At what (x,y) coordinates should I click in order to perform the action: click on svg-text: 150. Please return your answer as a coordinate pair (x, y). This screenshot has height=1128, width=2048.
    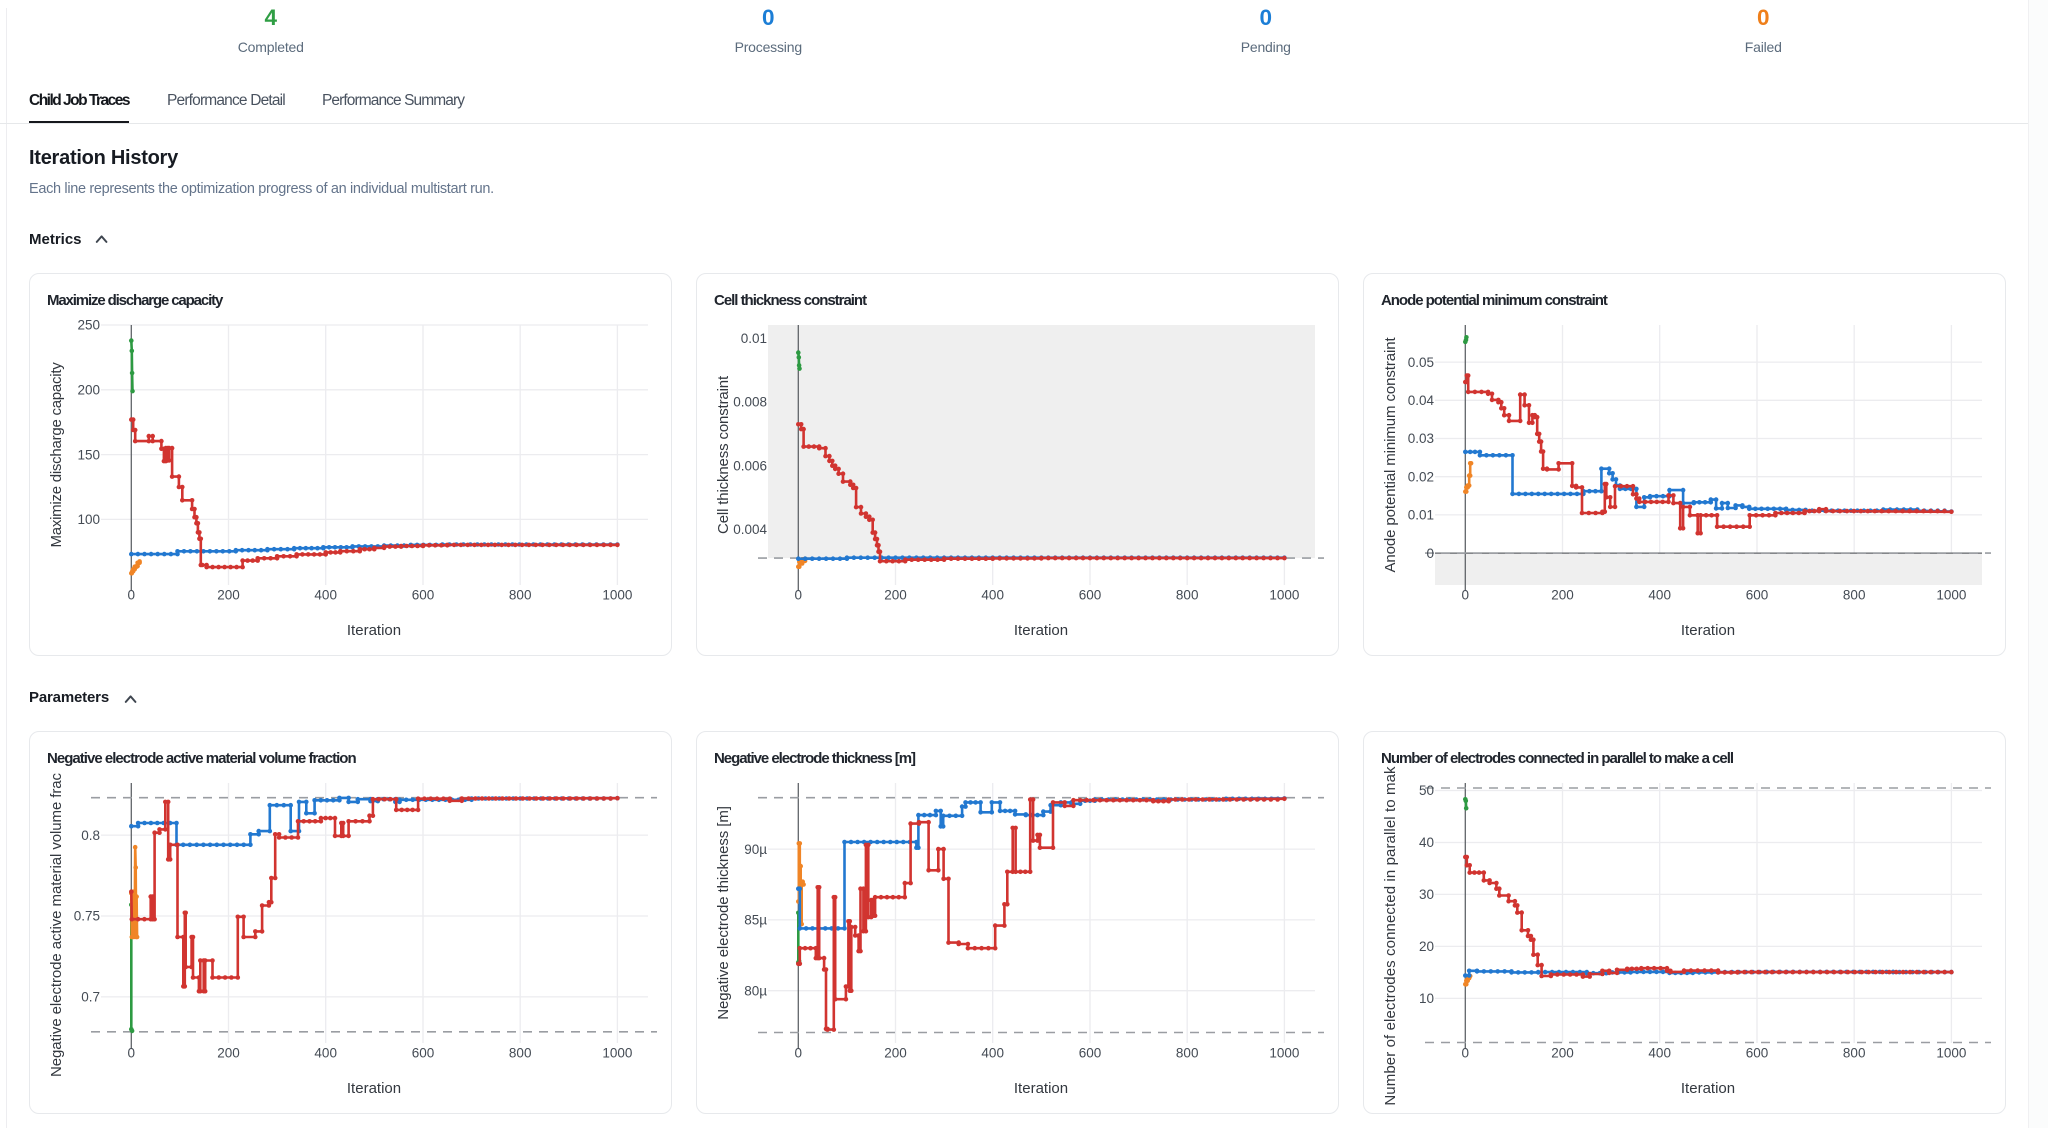
    Looking at the image, I should click on (88, 454).